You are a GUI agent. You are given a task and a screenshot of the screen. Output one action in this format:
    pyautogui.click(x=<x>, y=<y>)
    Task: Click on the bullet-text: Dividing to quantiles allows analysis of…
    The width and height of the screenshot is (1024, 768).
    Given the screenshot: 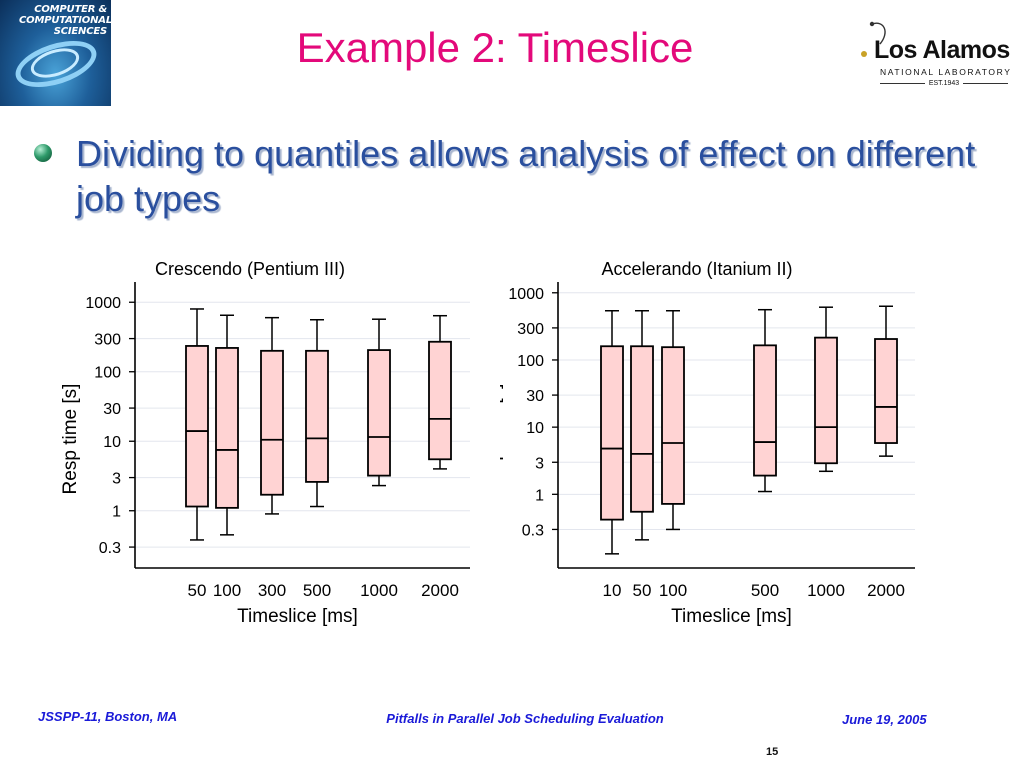 What is the action you would take?
    pyautogui.click(x=526, y=176)
    